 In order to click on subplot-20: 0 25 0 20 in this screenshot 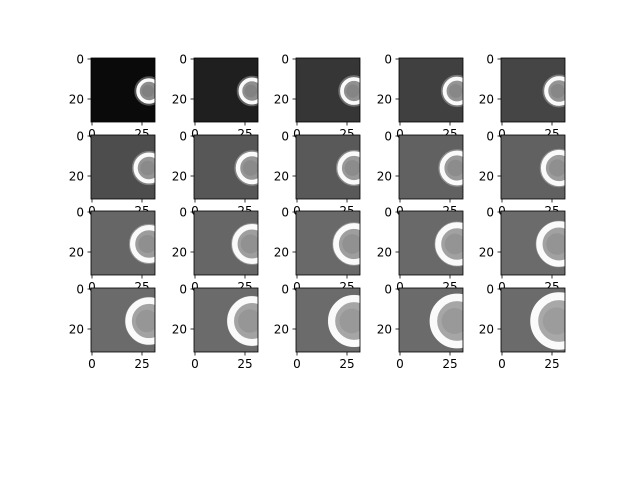, I will do `click(529, 326)`.